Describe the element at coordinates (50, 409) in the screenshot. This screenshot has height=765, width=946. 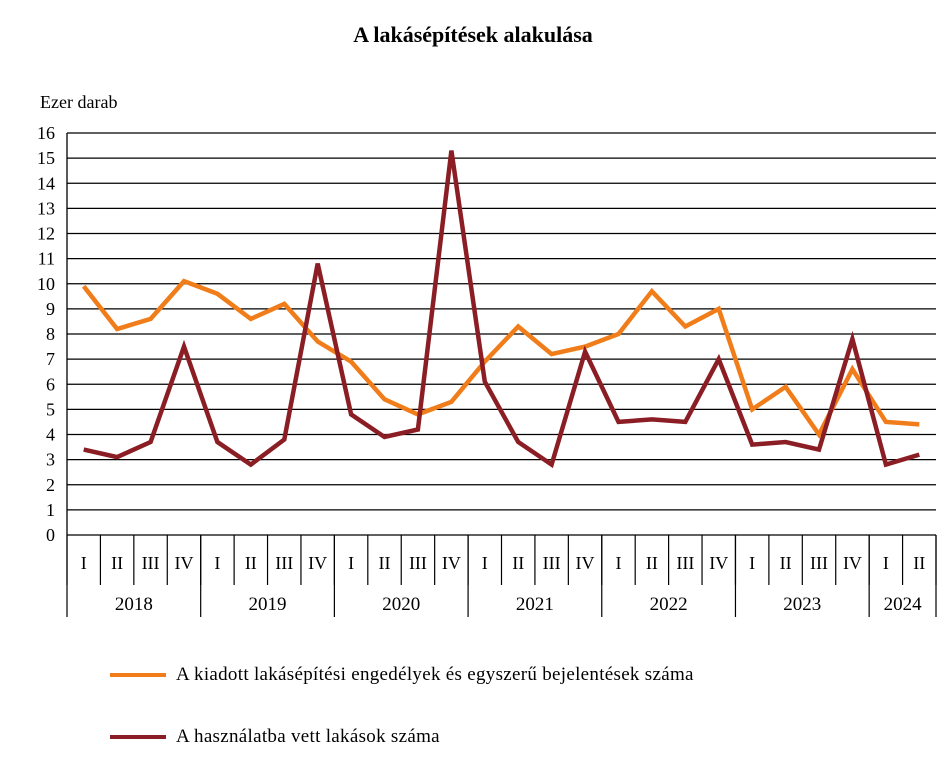
I see `y-tick-label: 5` at that location.